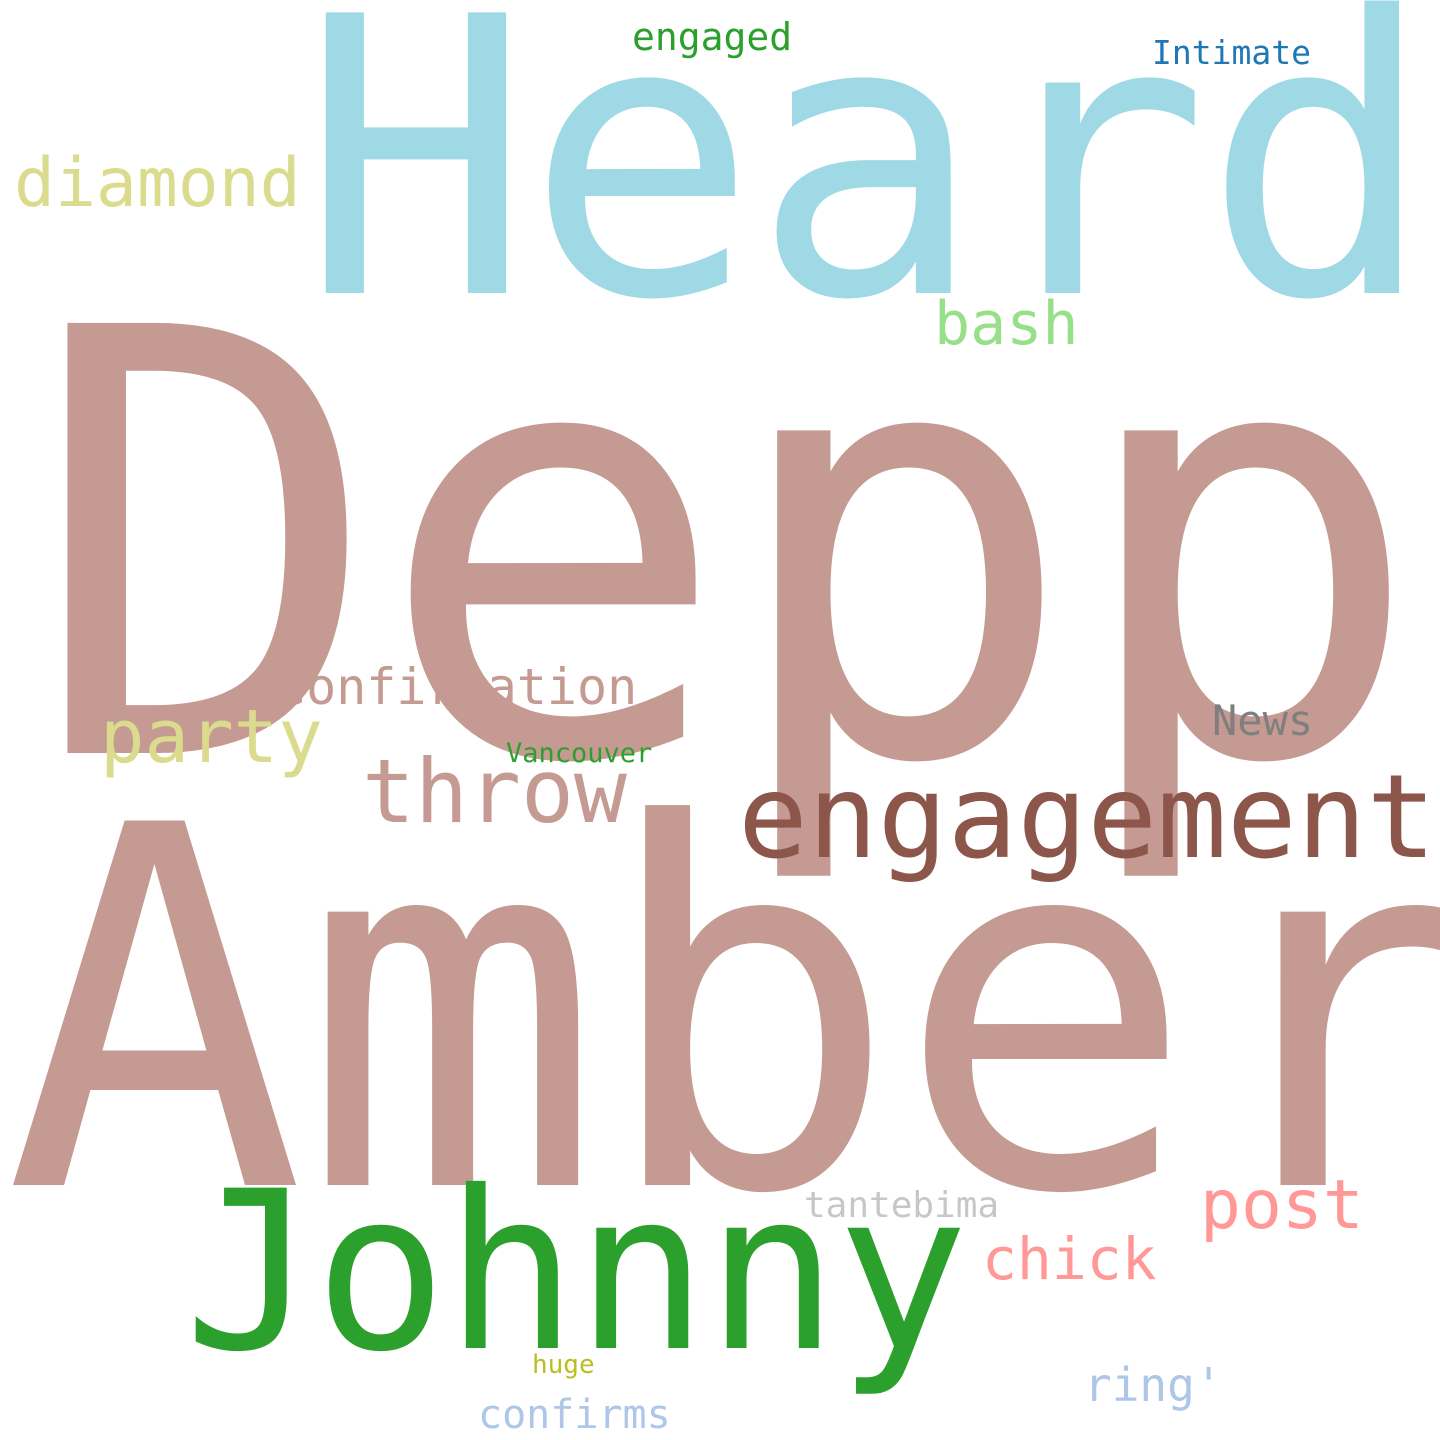  Describe the element at coordinates (1006, 324) in the screenshot. I see `word-bash: bash` at that location.